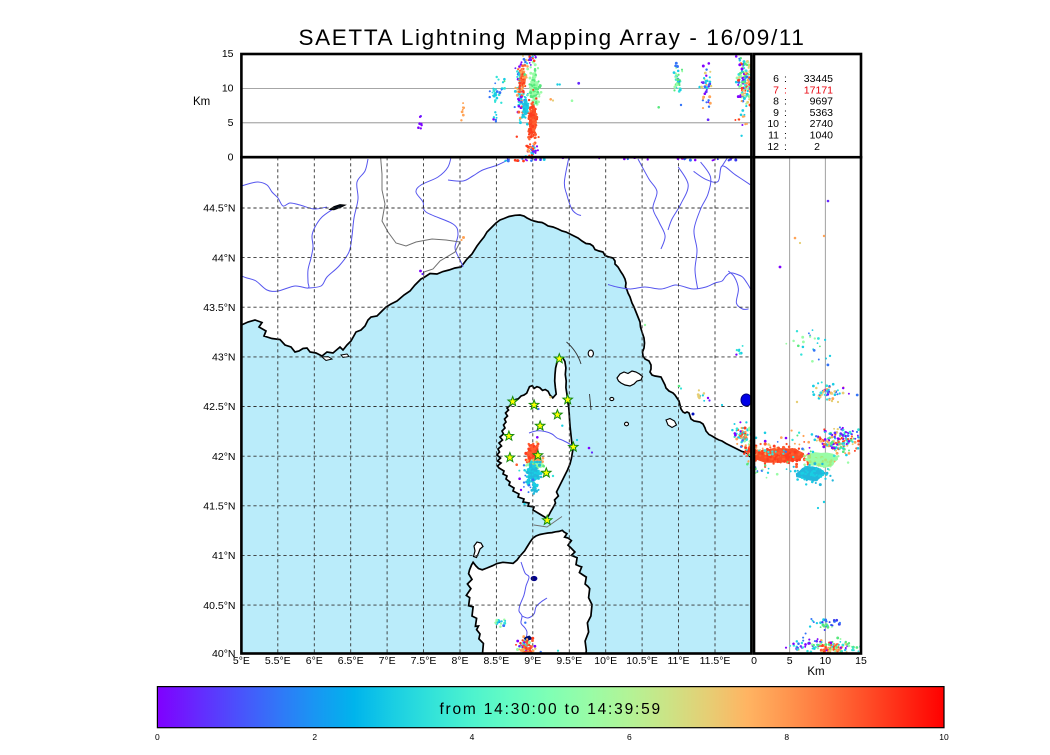 The image size is (1050, 755). I want to click on svg-text: 4, so click(472, 737).